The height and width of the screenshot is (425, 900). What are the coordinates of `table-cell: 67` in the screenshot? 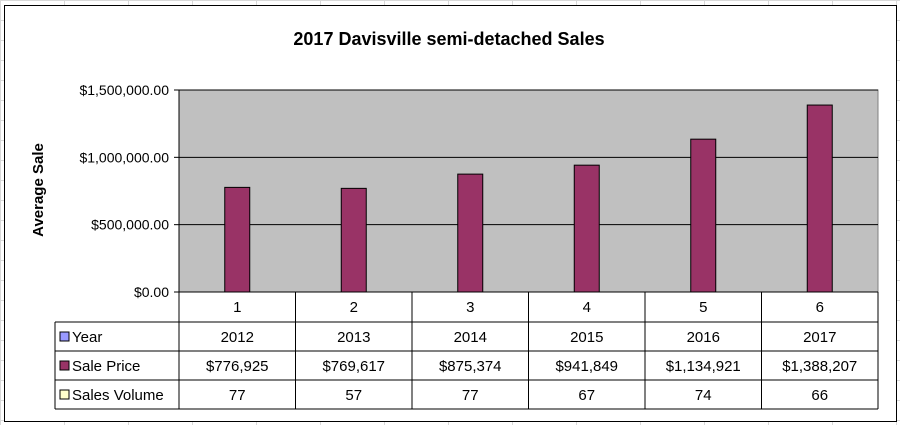 It's located at (586, 395).